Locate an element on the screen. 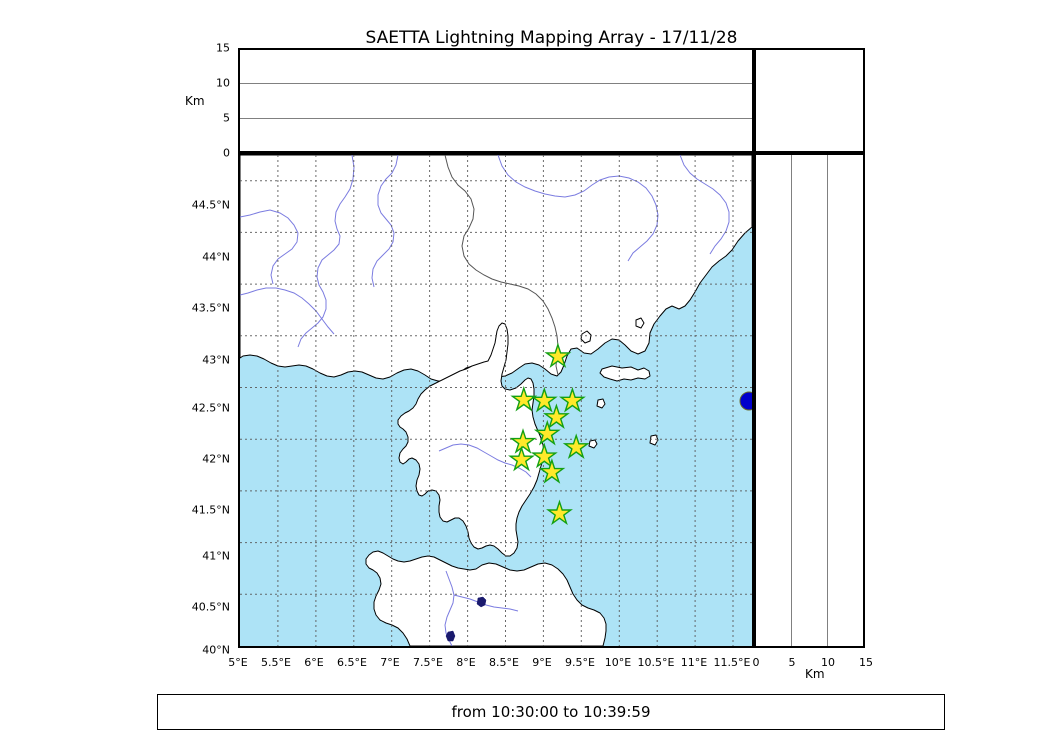 Image resolution: width=1050 pixels, height=750 pixels. river-tiber is located at coordinates (287, 311).